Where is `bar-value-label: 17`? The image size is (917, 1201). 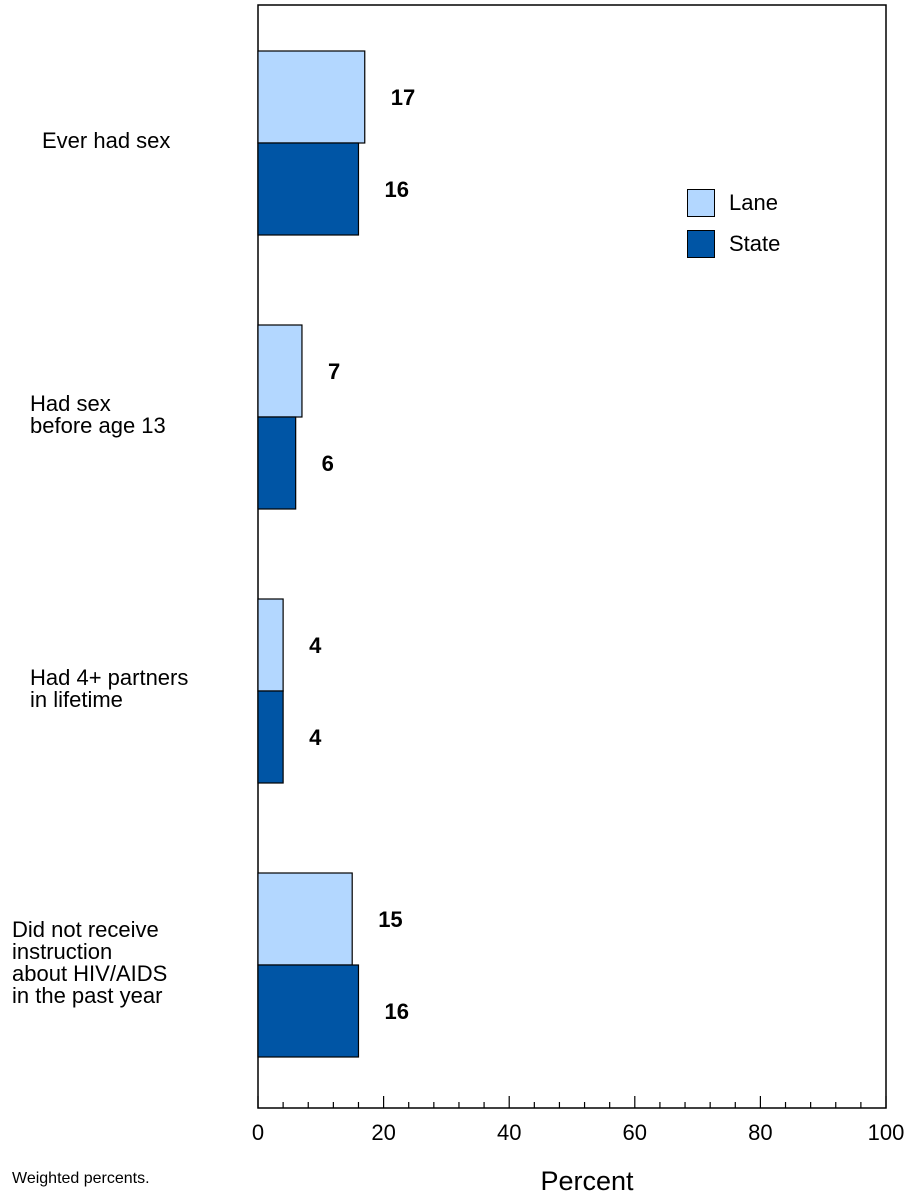
bar-value-label: 17 is located at coordinates (403, 97).